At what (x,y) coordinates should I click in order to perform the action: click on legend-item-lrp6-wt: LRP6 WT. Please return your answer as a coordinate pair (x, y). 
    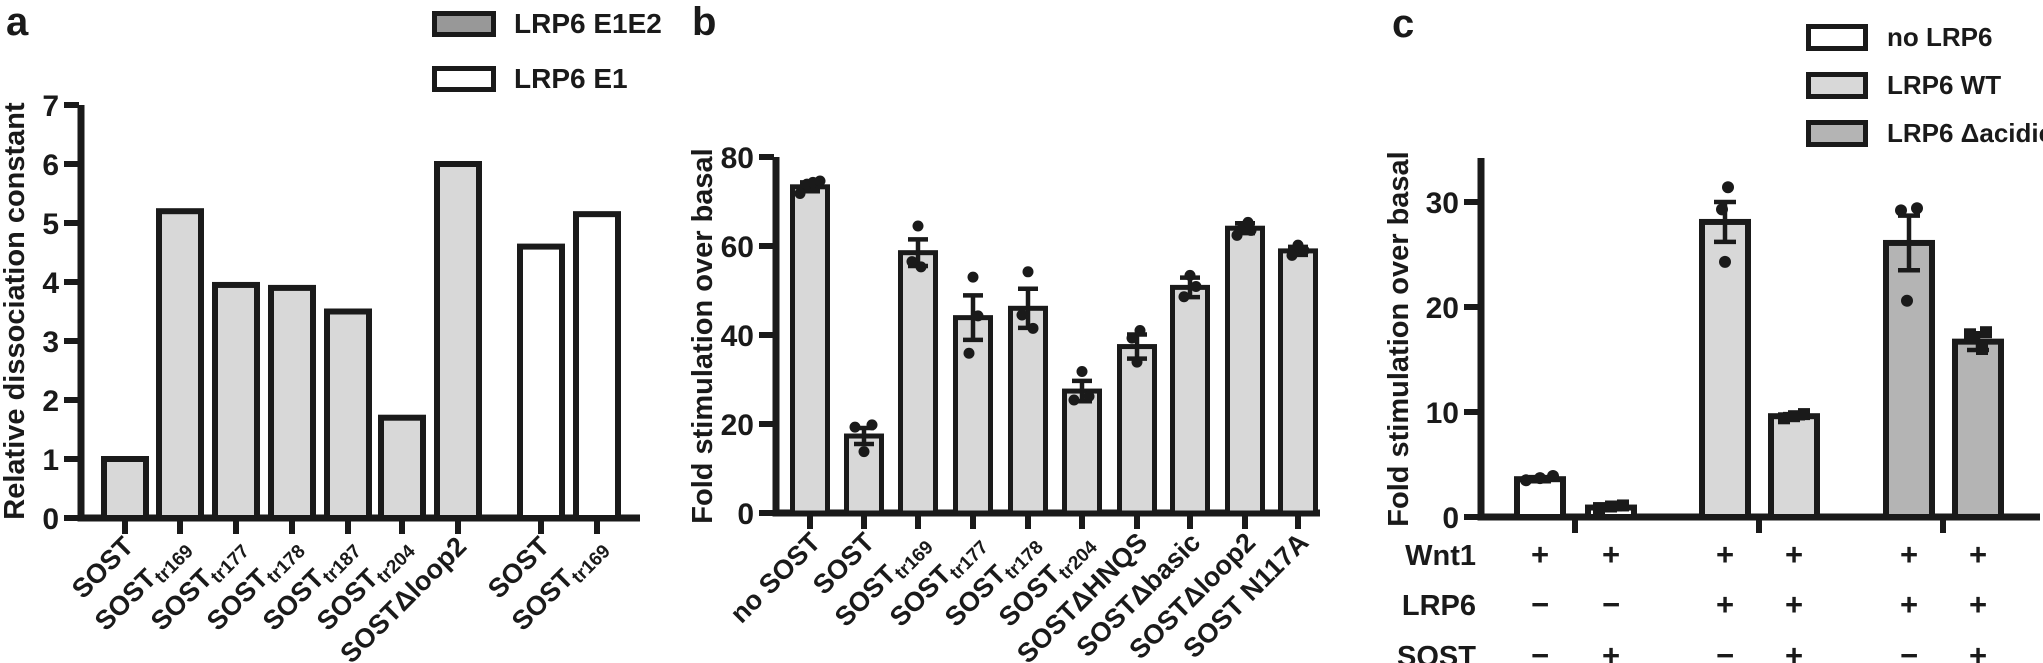
    Looking at the image, I should click on (1924, 85).